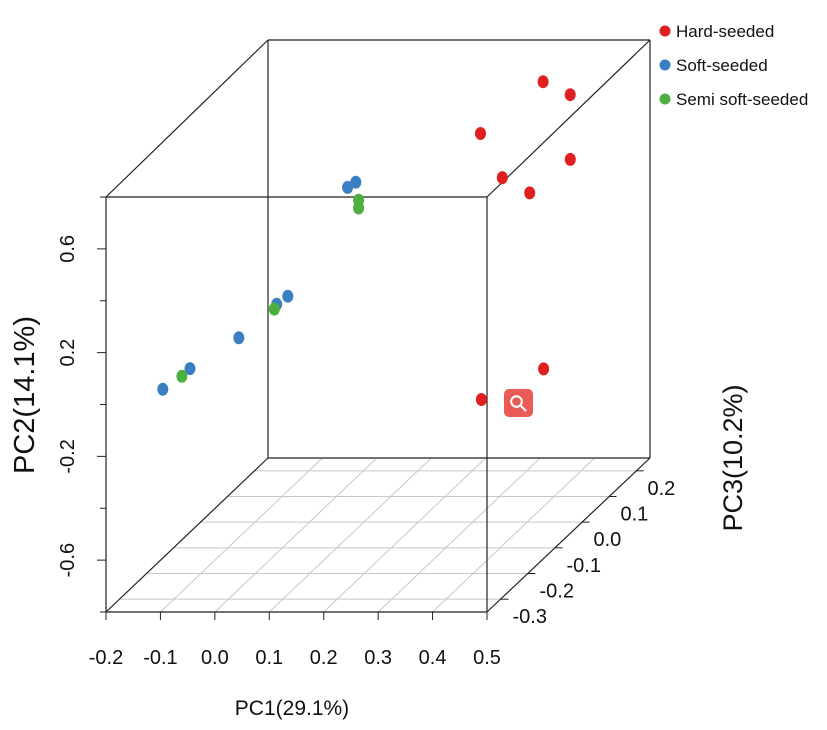  What do you see at coordinates (557, 592) in the screenshot?
I see `z-tick-label: -0.2` at bounding box center [557, 592].